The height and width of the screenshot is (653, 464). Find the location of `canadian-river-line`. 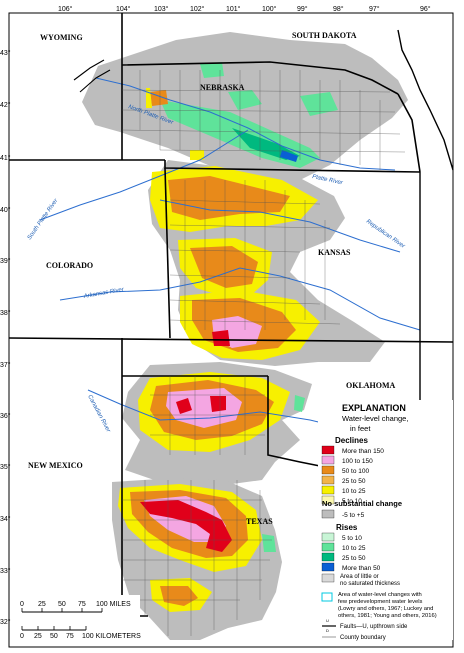

canadian-river-line is located at coordinates (224, 411).